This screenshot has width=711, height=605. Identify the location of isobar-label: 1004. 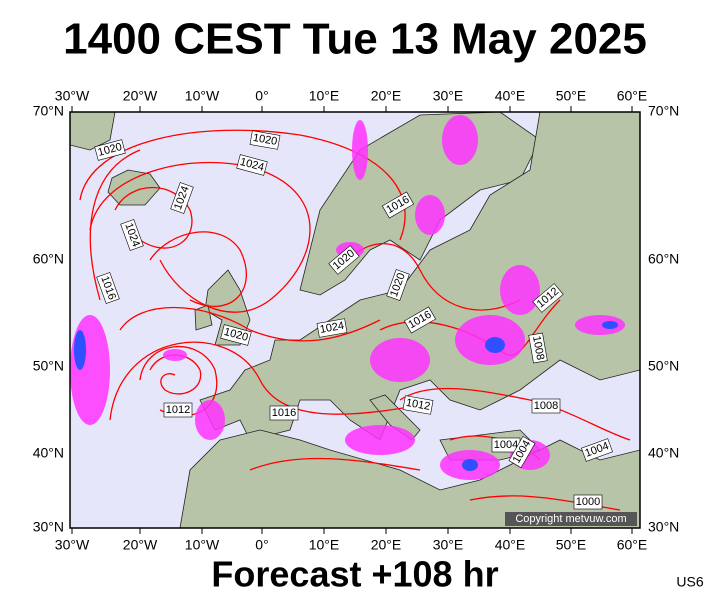
(597, 450).